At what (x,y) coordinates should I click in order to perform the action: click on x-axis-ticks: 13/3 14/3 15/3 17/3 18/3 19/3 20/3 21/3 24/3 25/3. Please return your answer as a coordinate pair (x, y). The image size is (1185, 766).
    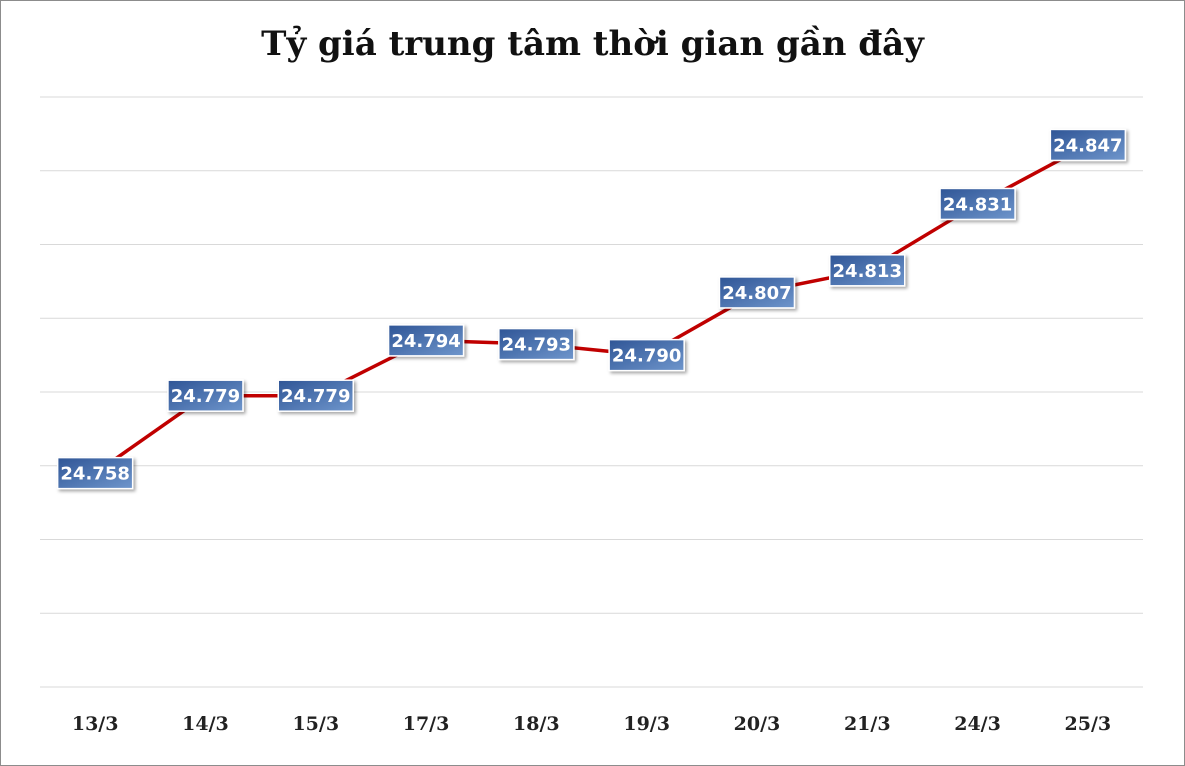
    Looking at the image, I should click on (591, 724).